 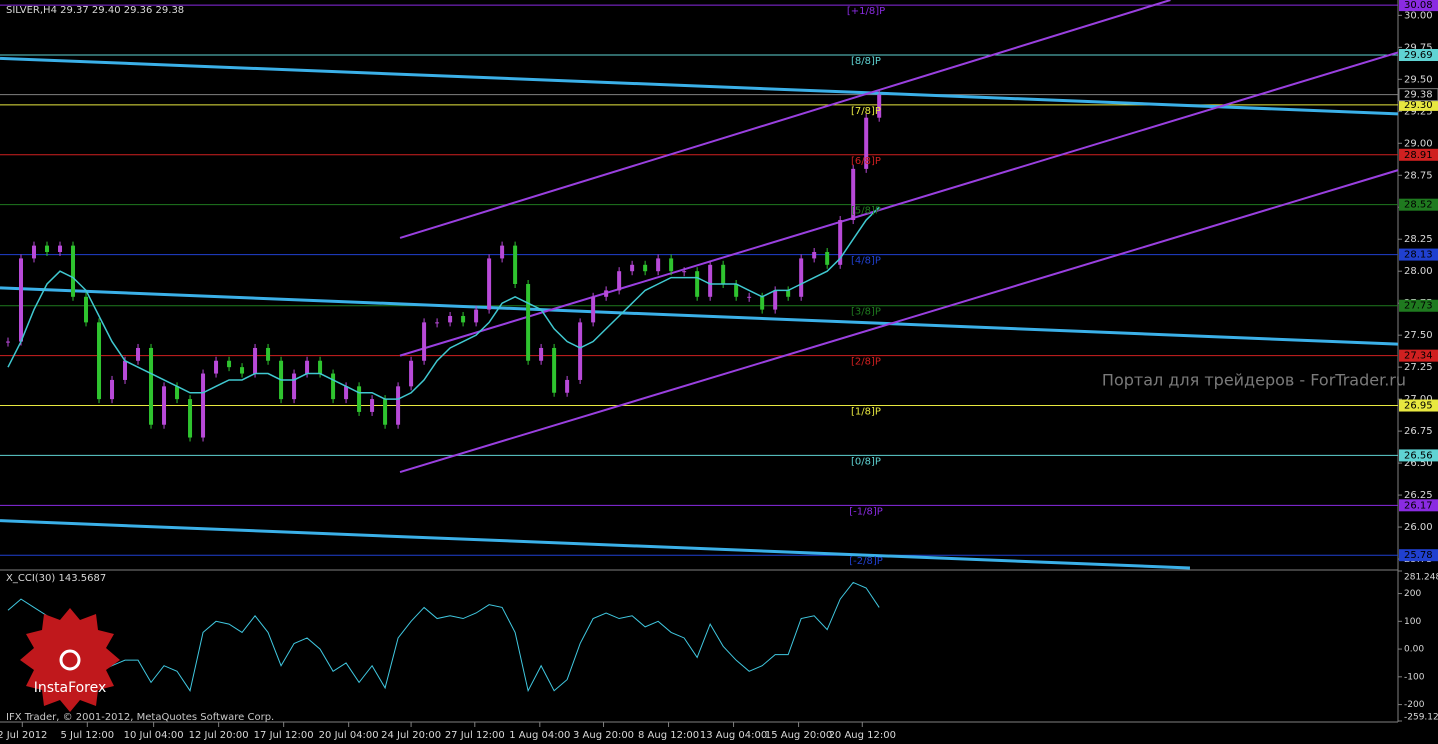 I want to click on level-price-label: 27.34, so click(x=1418, y=356).